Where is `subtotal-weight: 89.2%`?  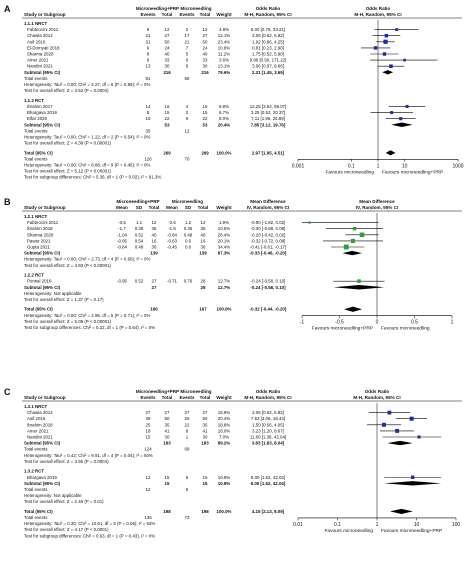 subtotal-weight: 89.2% is located at coordinates (224, 443).